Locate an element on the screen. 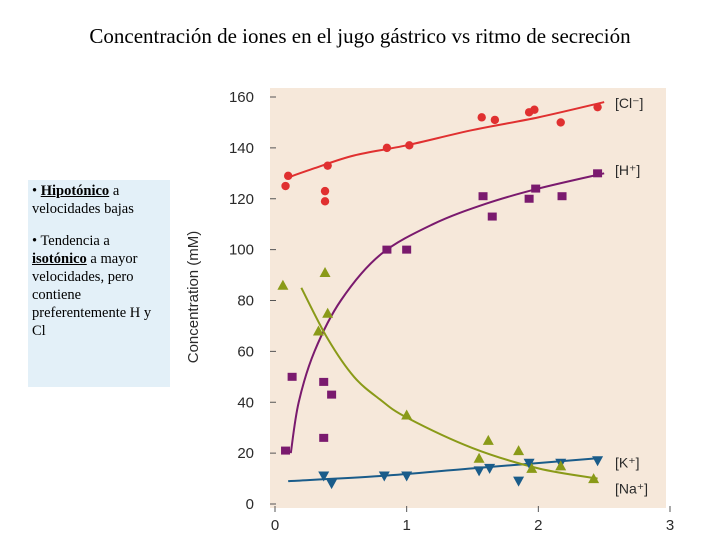 Image resolution: width=720 pixels, height=540 pixels. y-tick-label: 60 is located at coordinates (245, 351).